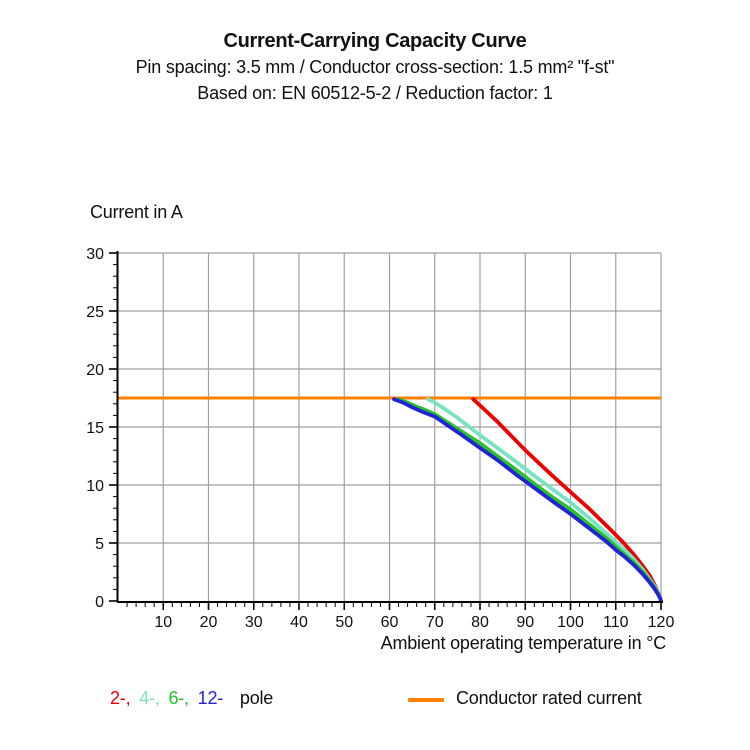  I want to click on x-tick-label: 50, so click(344, 622).